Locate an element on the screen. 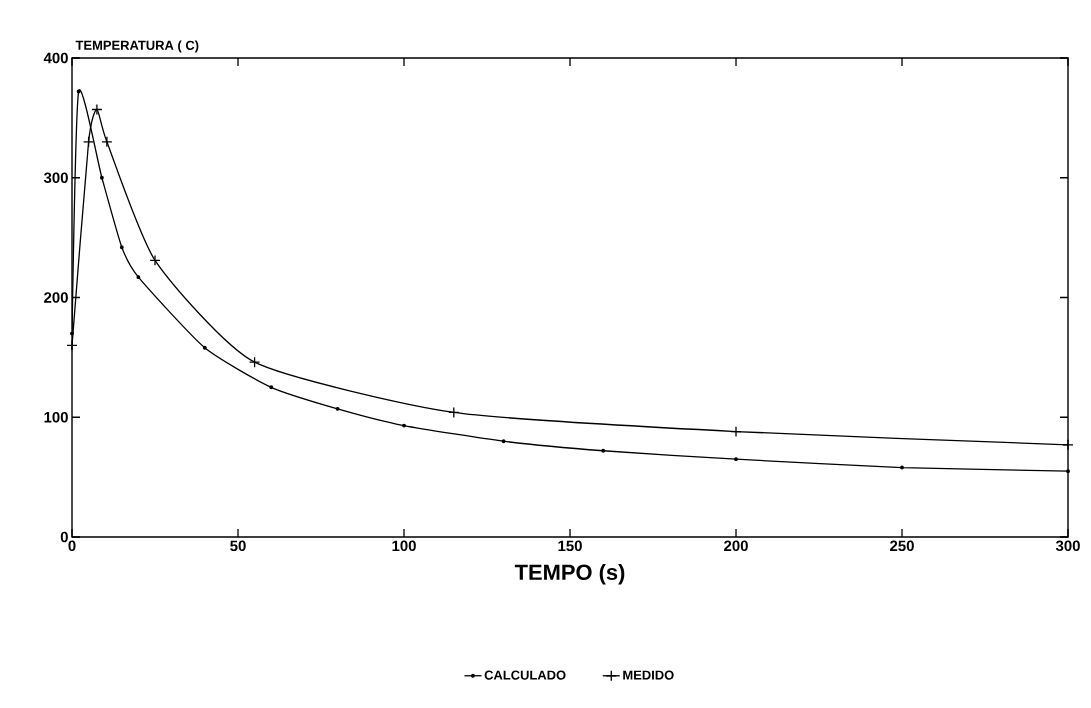 The width and height of the screenshot is (1091, 708). y-axis-title: TEMPERATURA ( C) is located at coordinates (137, 46).